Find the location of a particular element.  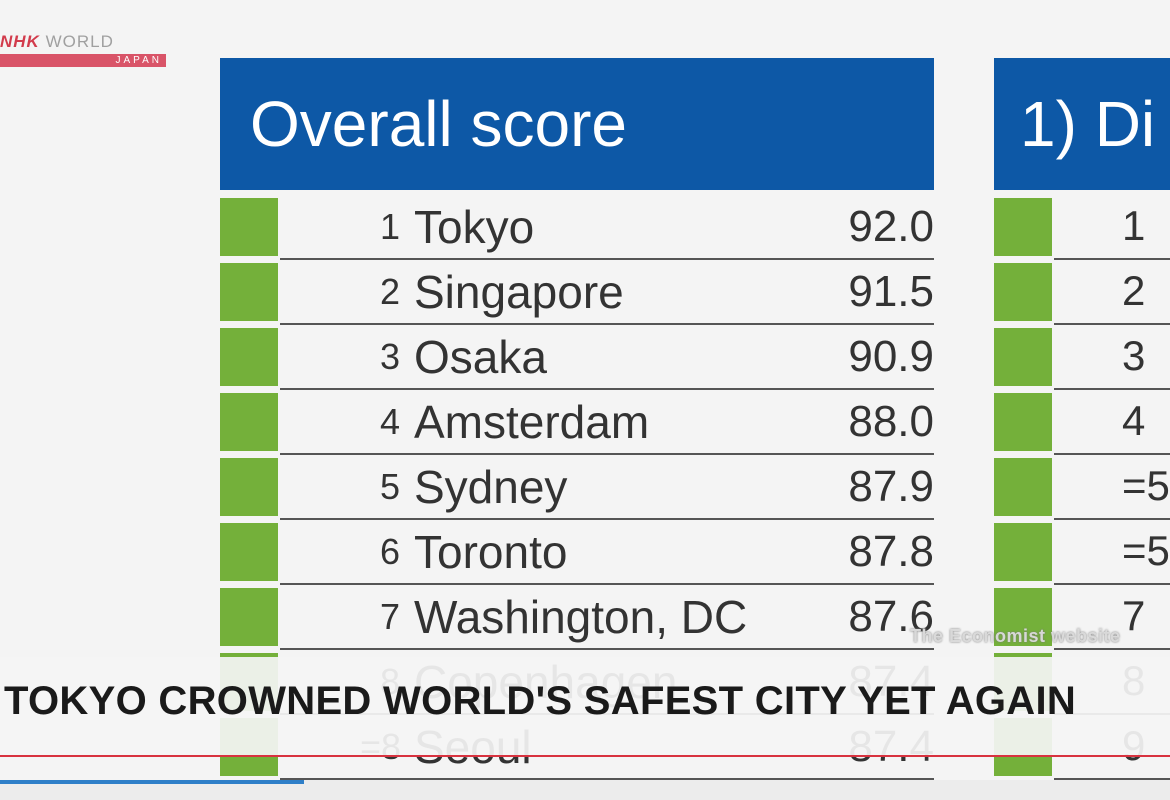

ranking-row: 5 Sydney 87.9 is located at coordinates (577, 488).